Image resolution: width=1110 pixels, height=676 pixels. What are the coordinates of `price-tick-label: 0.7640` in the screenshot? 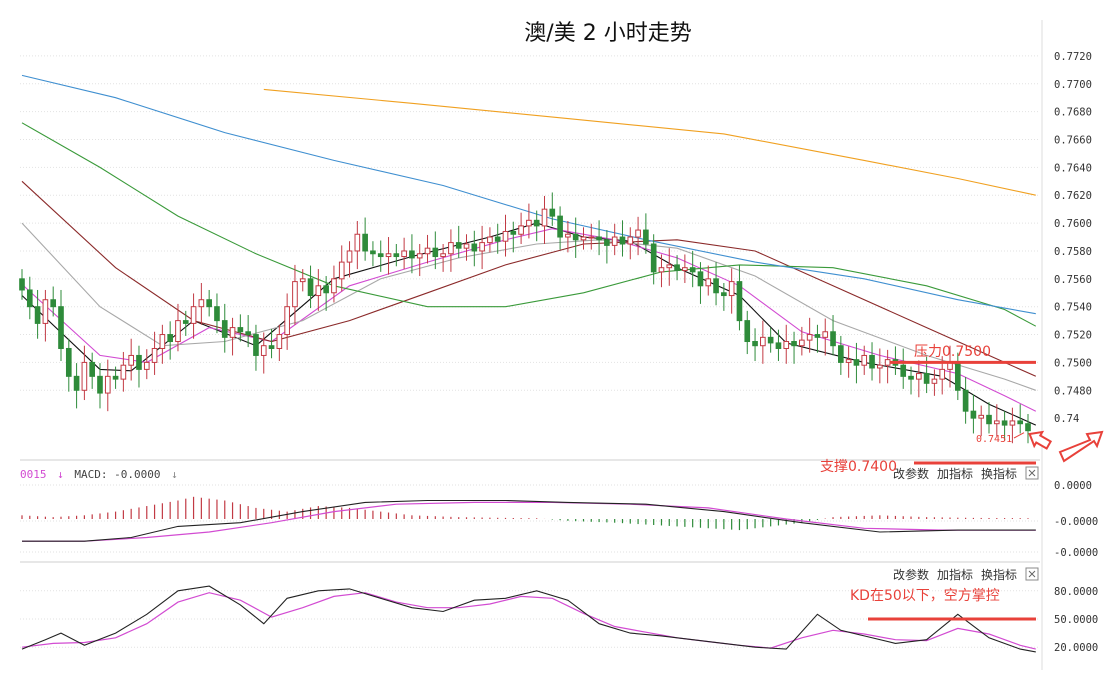 It's located at (1073, 168).